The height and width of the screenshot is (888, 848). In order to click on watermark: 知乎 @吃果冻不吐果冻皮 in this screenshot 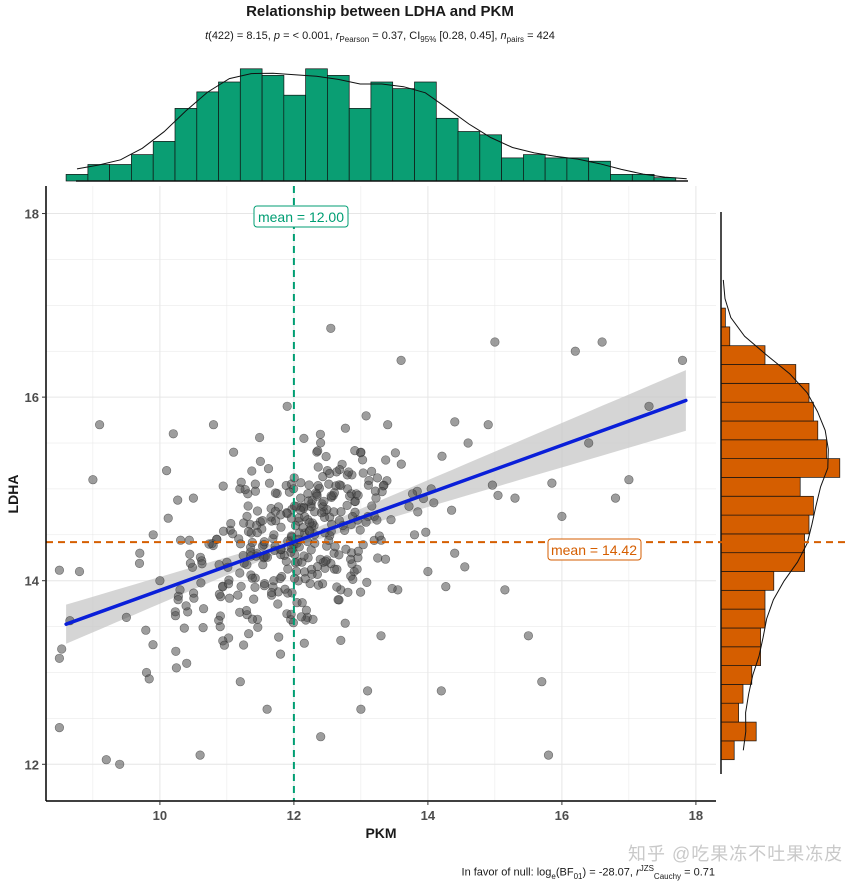, I will do `click(736, 854)`.